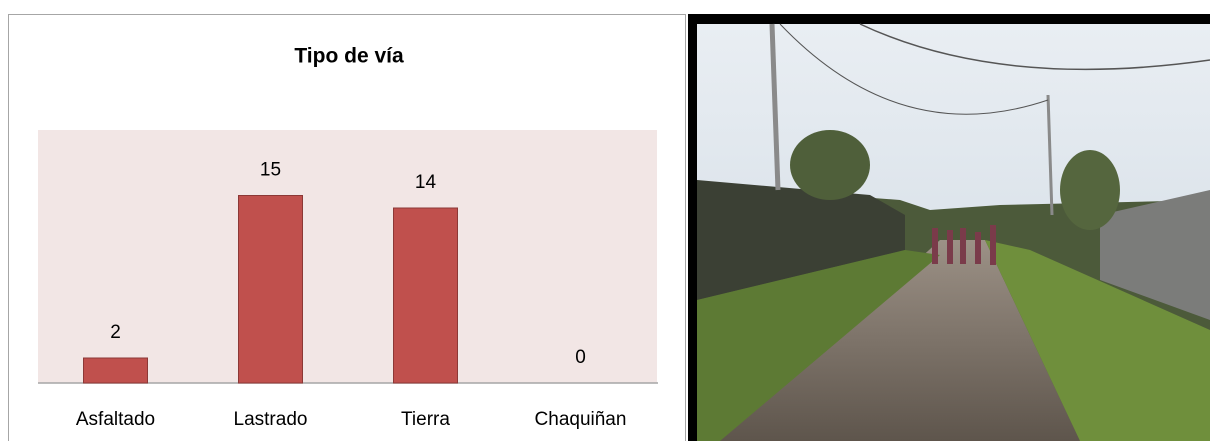 The width and height of the screenshot is (1210, 446). Describe the element at coordinates (270, 170) in the screenshot. I see `value-label: 15` at that location.